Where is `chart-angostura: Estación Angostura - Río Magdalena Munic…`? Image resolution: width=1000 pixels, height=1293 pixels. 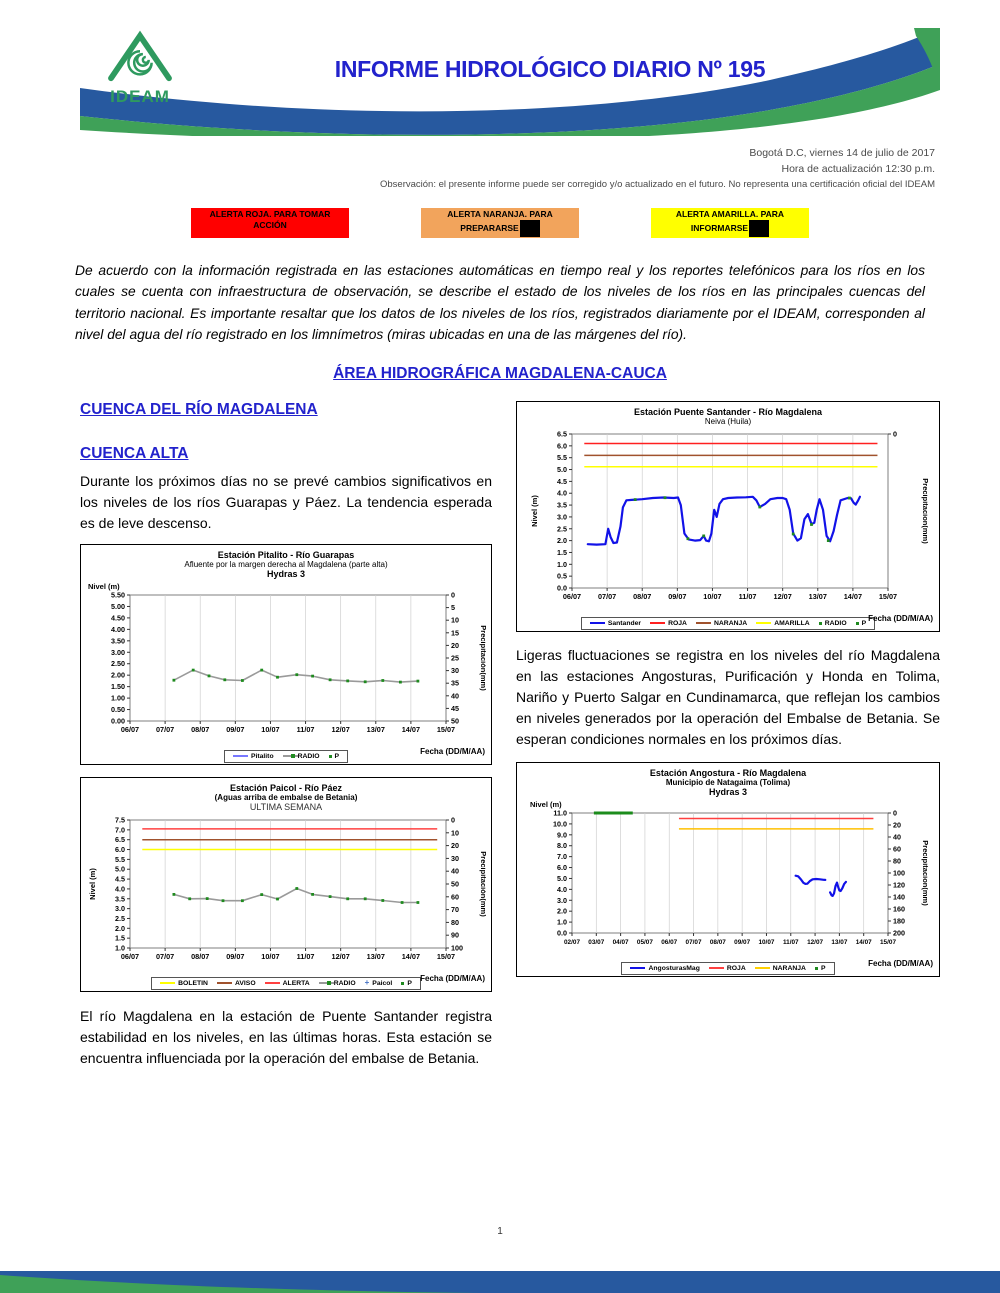 chart-angostura: Estación Angostura - Río Magdalena Munic… is located at coordinates (728, 870).